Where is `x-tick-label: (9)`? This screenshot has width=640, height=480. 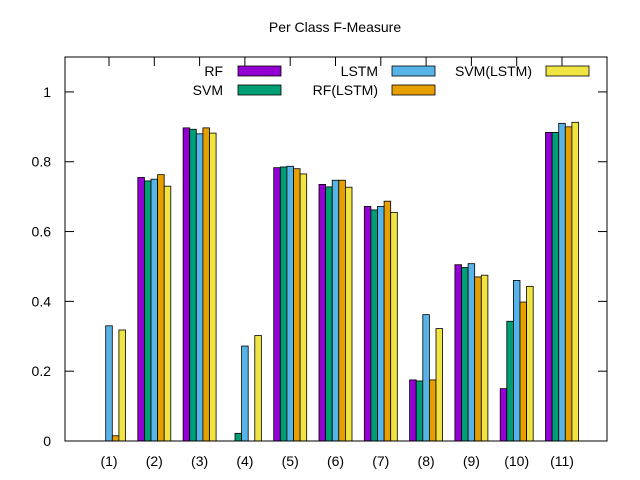
x-tick-label: (9) is located at coordinates (471, 461).